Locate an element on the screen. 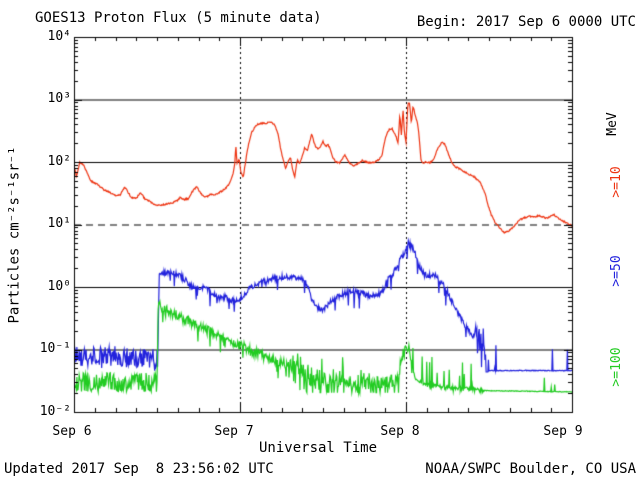  legend-ge10-mev: >=10 is located at coordinates (616, 182).